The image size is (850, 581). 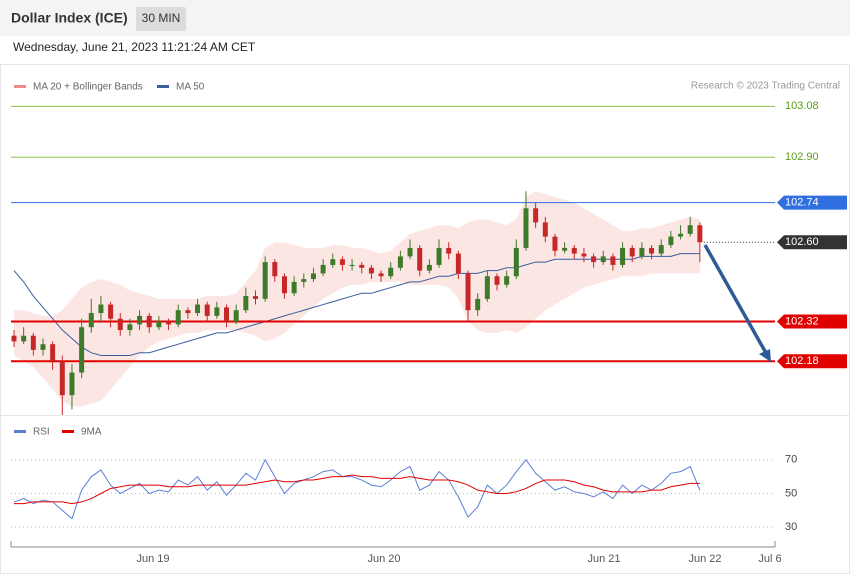 What do you see at coordinates (190, 87) in the screenshot?
I see `legend-label: MA 50` at bounding box center [190, 87].